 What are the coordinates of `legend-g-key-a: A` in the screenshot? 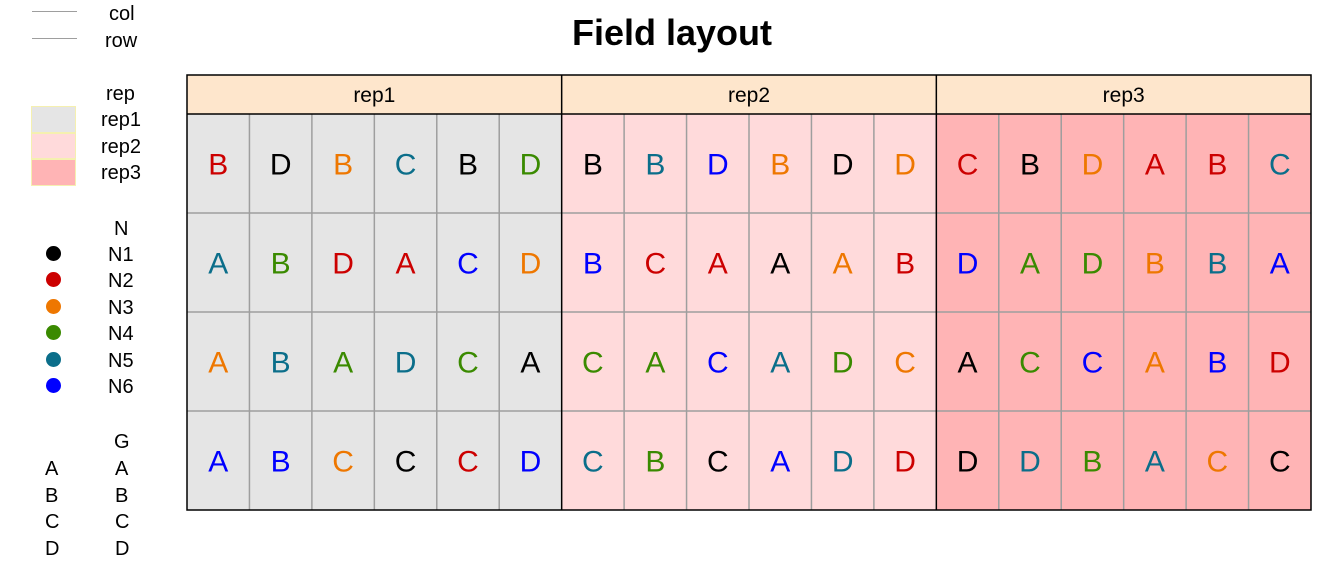 It's located at (52, 469).